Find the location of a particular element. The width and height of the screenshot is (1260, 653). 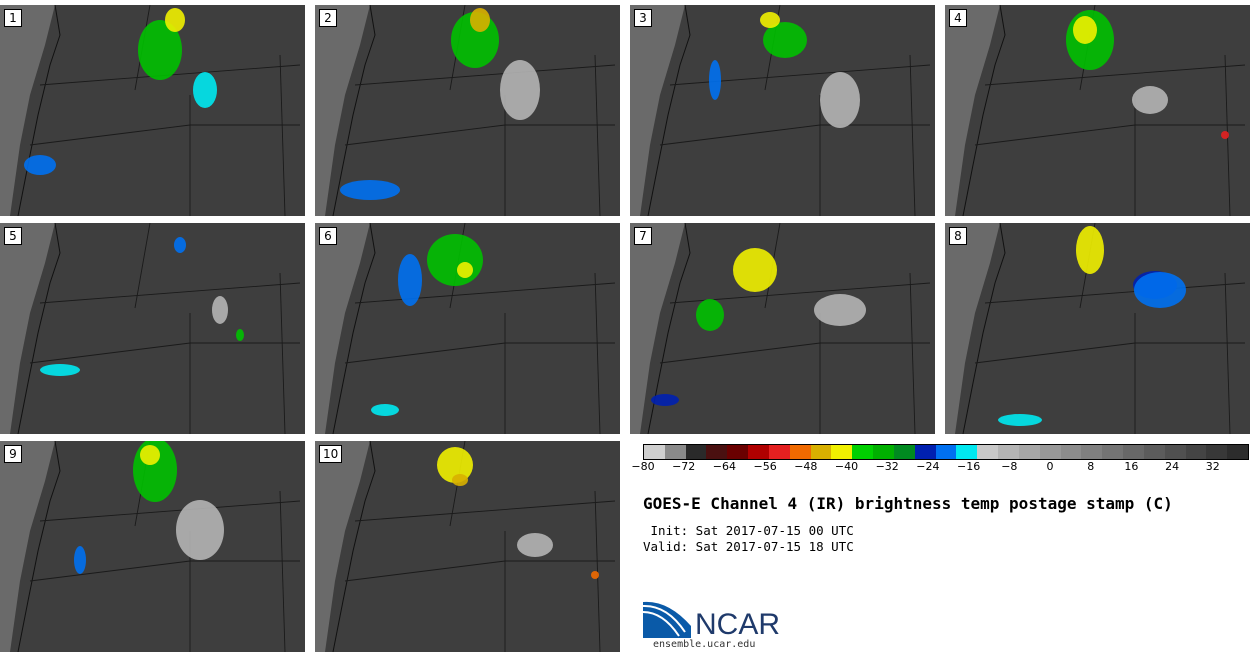

postage-stamp-panel: 9 is located at coordinates (152, 546).